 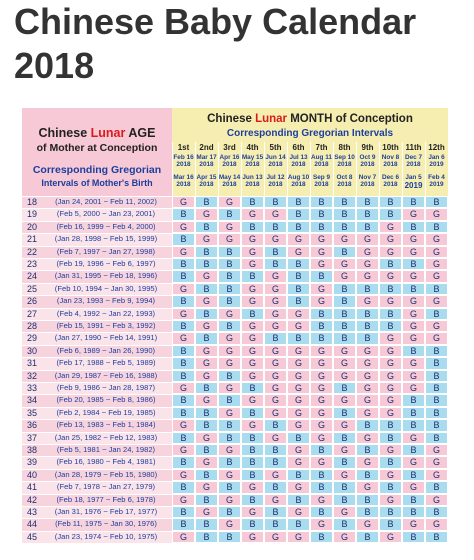 What do you see at coordinates (215, 21) in the screenshot?
I see `title: Chinese Baby Calendar` at bounding box center [215, 21].